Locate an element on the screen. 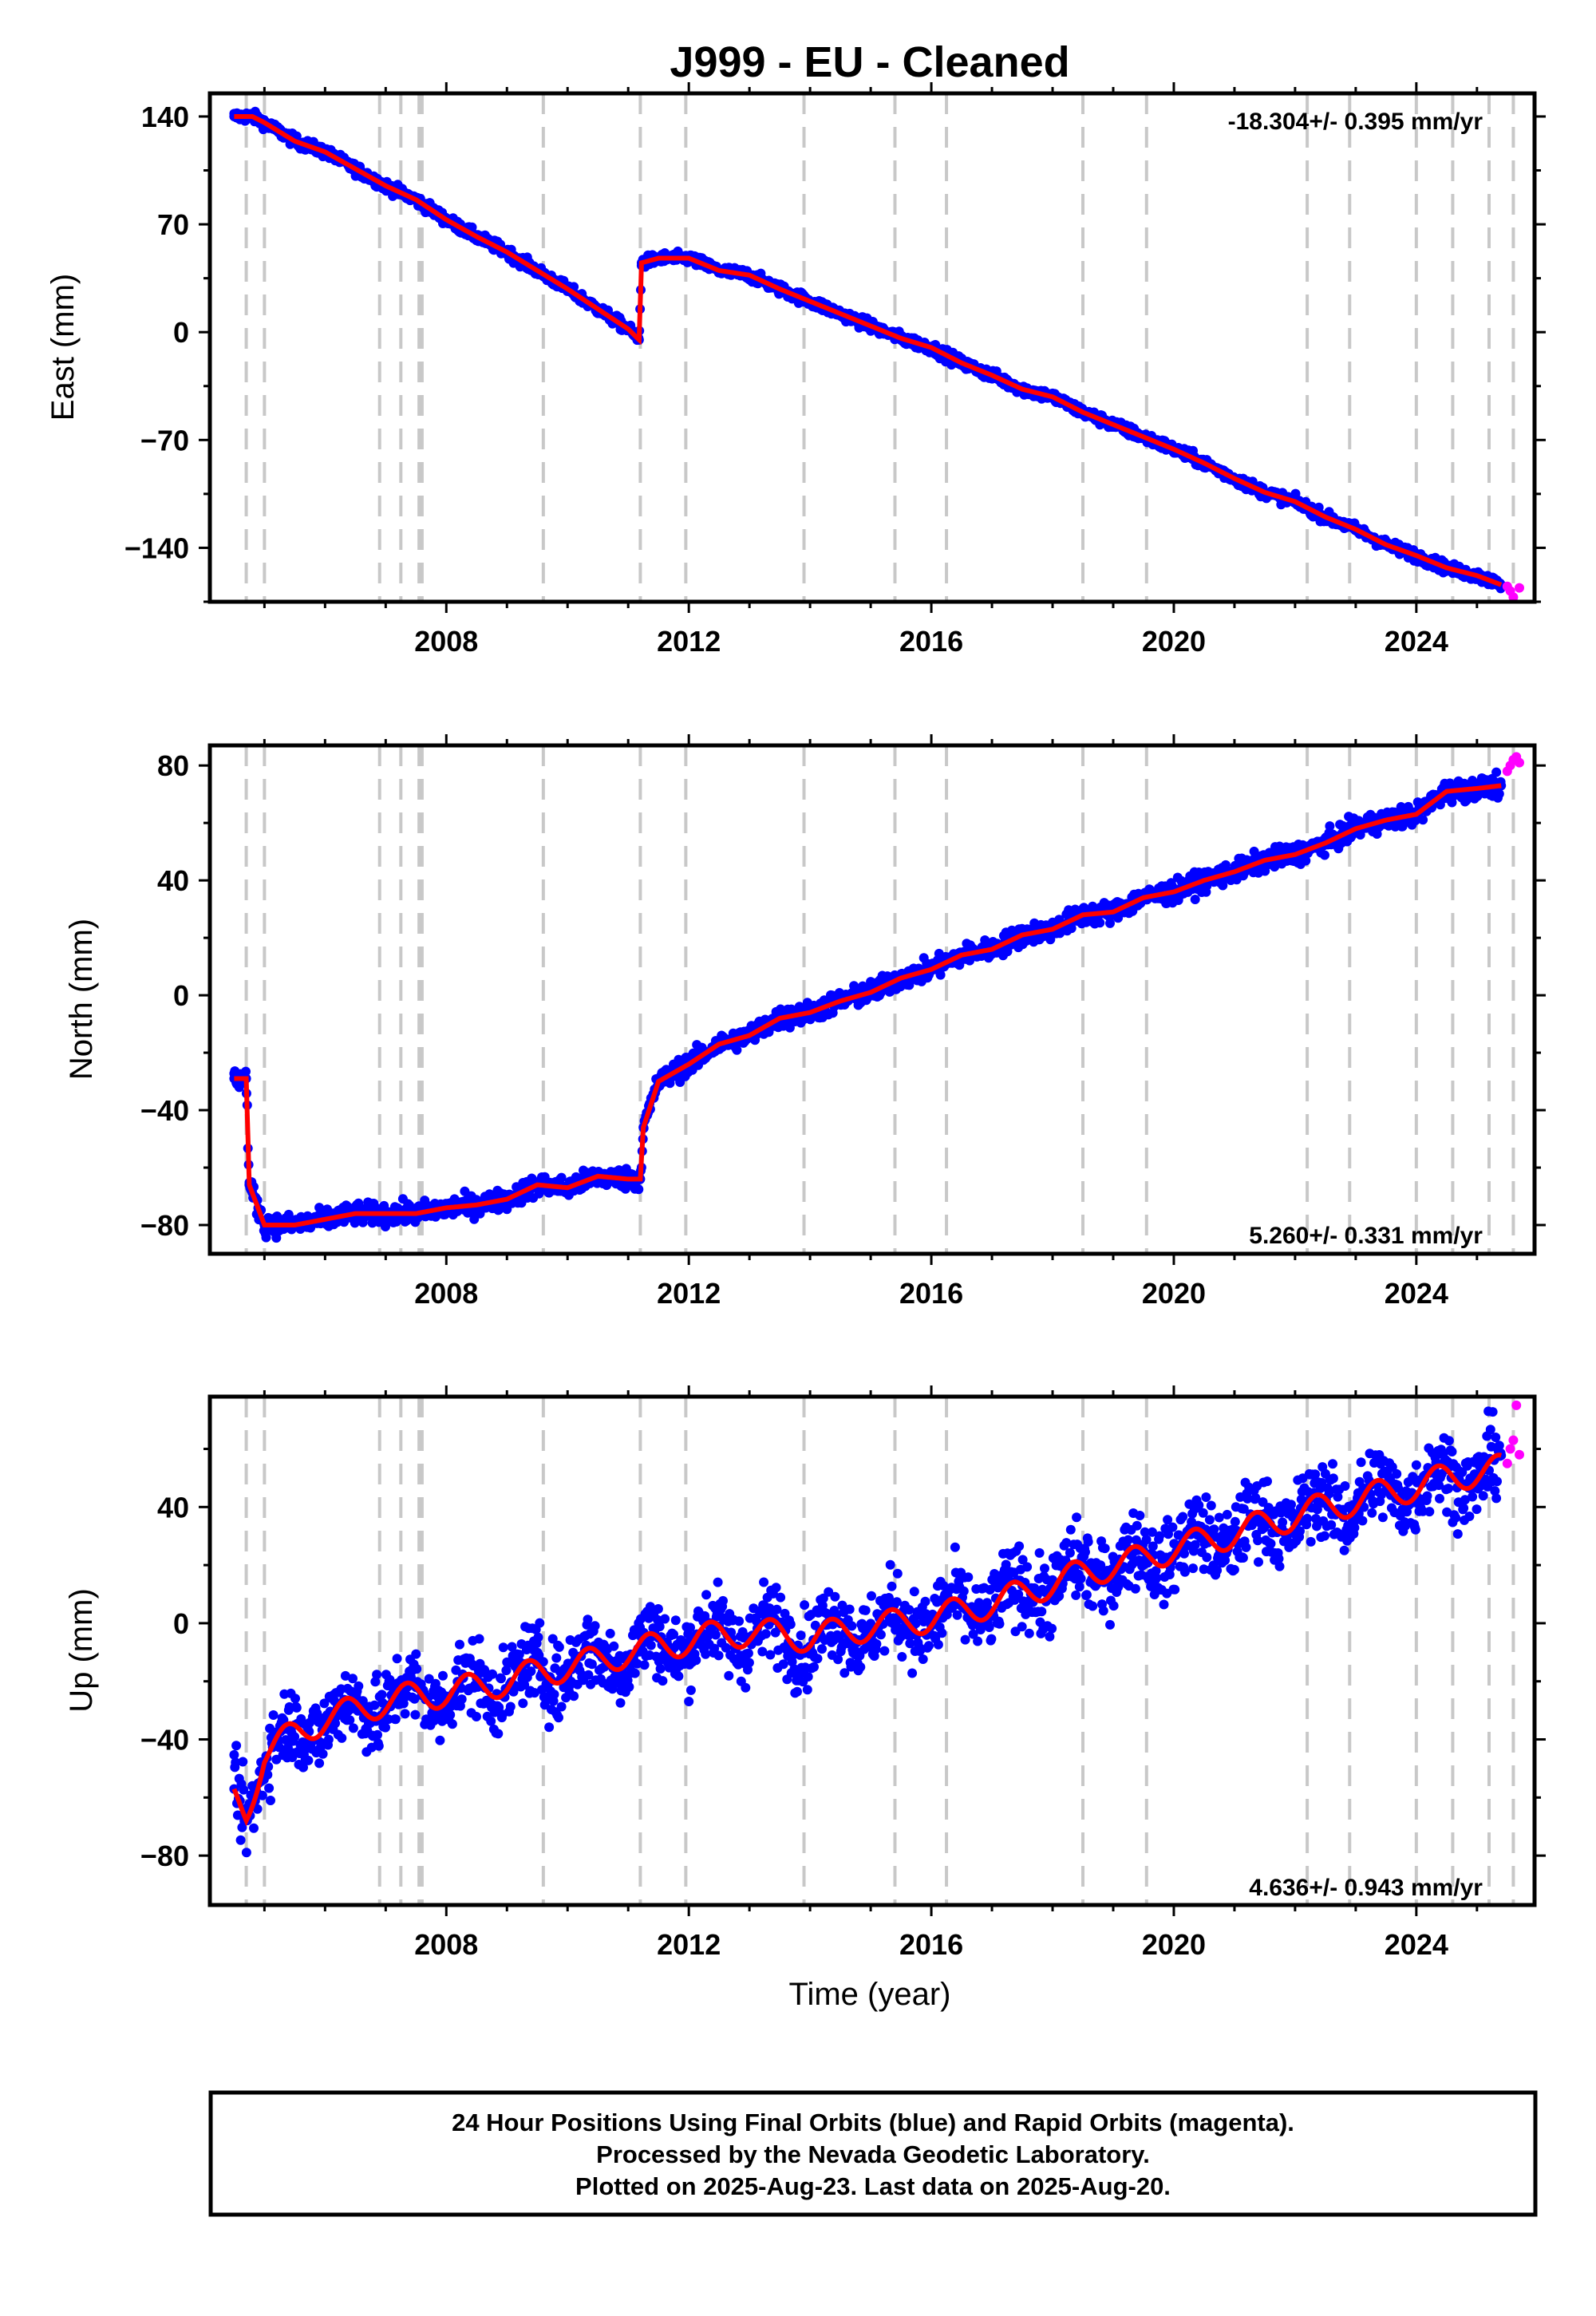 The height and width of the screenshot is (2316, 1596). x-tick-label: 2020 is located at coordinates (1174, 1293).